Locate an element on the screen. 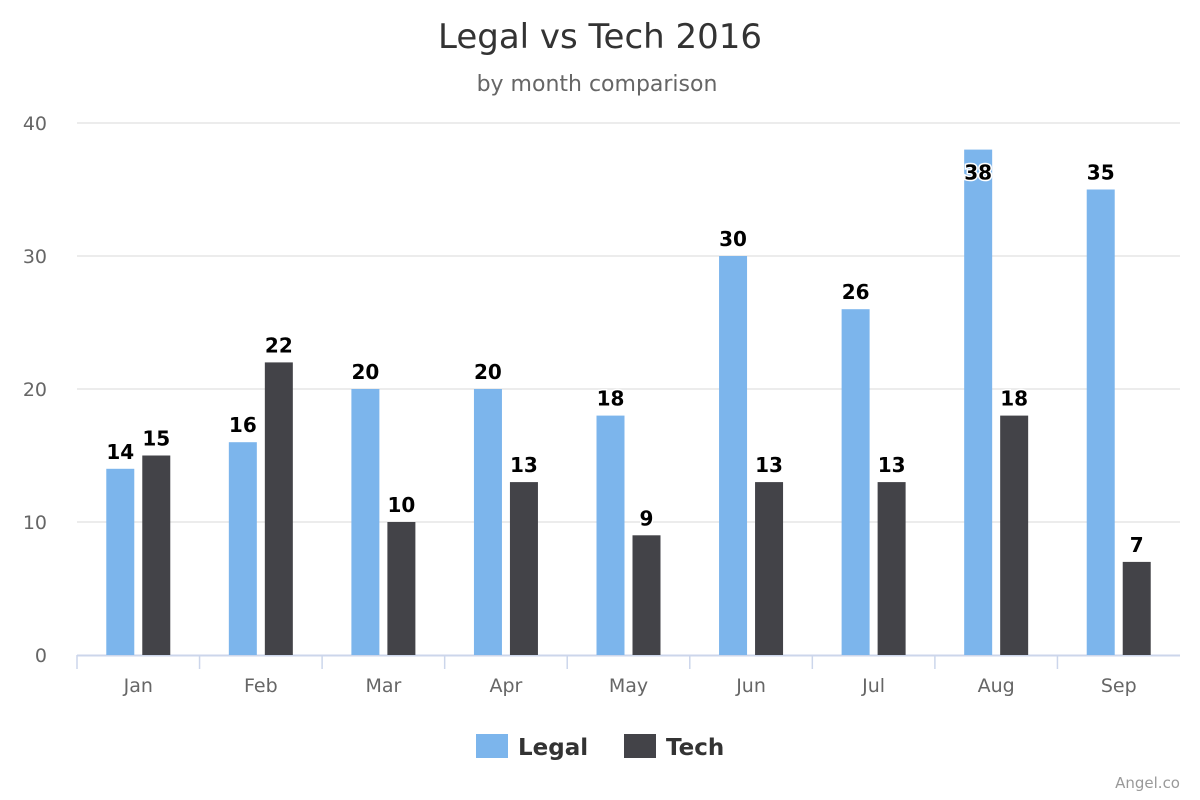  x-tick-label: Jul is located at coordinates (873, 686).